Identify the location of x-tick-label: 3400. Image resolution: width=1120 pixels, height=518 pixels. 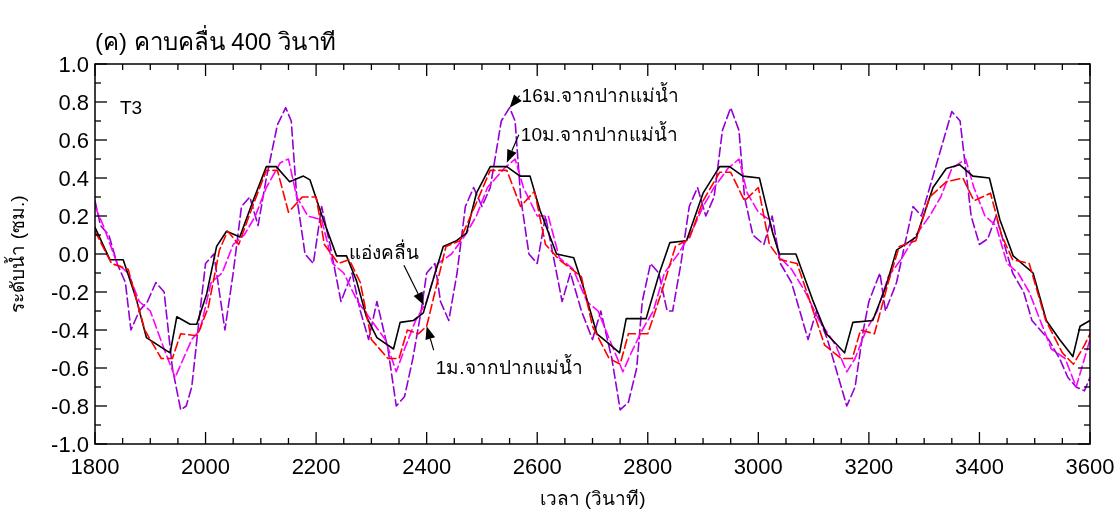
(979, 466).